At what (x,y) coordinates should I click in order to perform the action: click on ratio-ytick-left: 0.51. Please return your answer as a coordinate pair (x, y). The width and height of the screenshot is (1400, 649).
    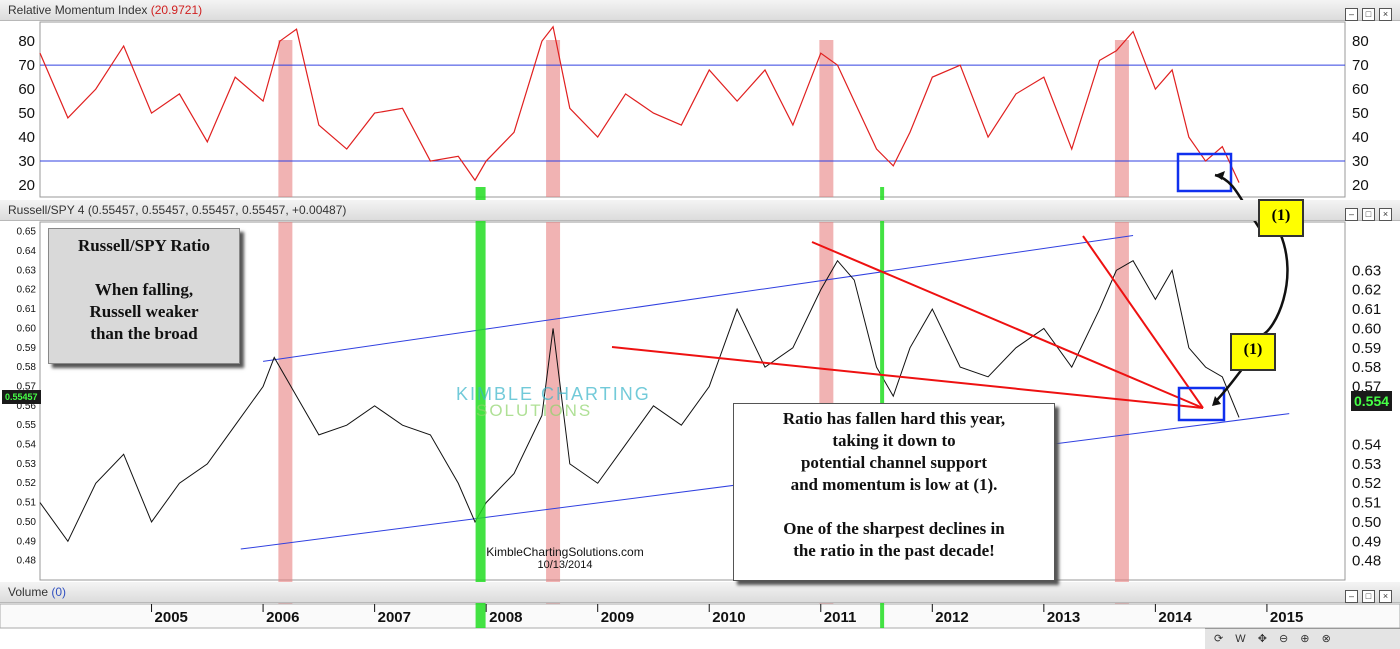
    Looking at the image, I should click on (27, 503).